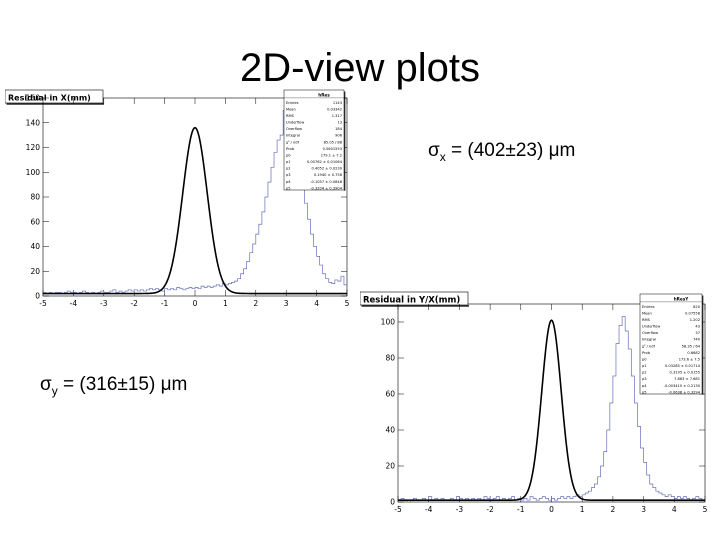 This screenshot has width=720, height=540. I want to click on stats-value: 37, so click(697, 333).